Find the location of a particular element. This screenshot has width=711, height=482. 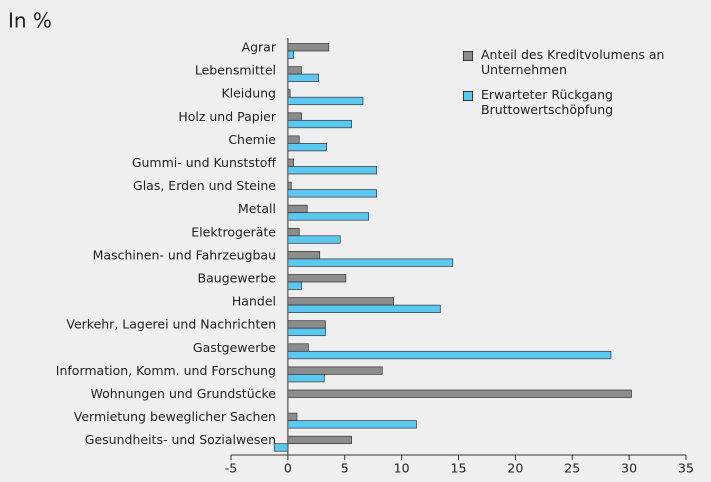

x-tick-label: 20 is located at coordinates (515, 468).